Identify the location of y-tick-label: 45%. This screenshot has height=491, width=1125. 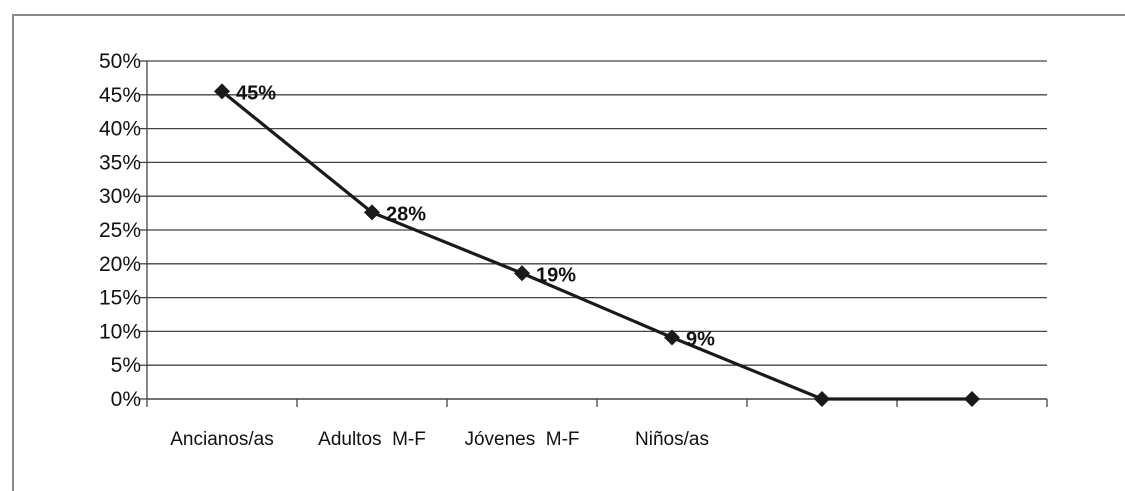
(120, 95).